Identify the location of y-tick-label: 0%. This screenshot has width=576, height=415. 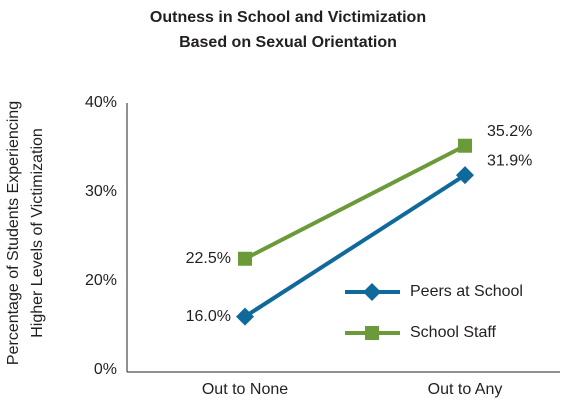
(105, 369).